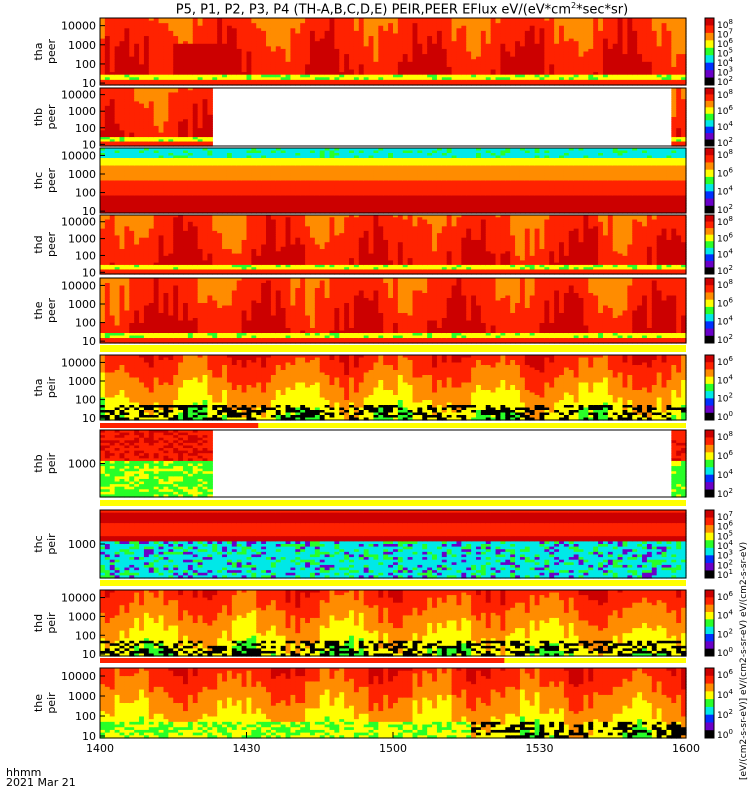  What do you see at coordinates (725, 53) in the screenshot?
I see `colorbar-tick-label: 10⁵` at bounding box center [725, 53].